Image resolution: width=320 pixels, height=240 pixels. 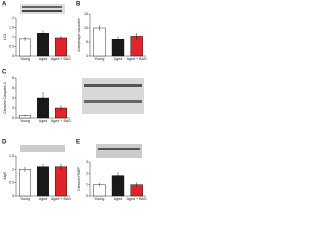 I want to click on y-tick-label: 5, so click(x=87, y=42).